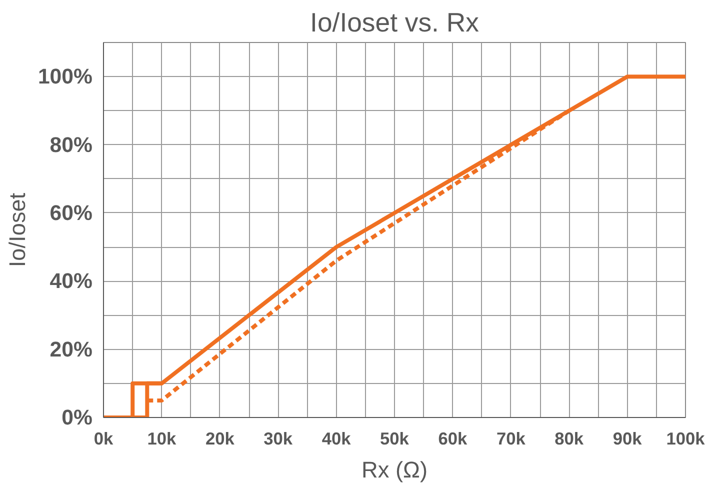  I want to click on y-axis-title: Io/Ioset, so click(17, 230).